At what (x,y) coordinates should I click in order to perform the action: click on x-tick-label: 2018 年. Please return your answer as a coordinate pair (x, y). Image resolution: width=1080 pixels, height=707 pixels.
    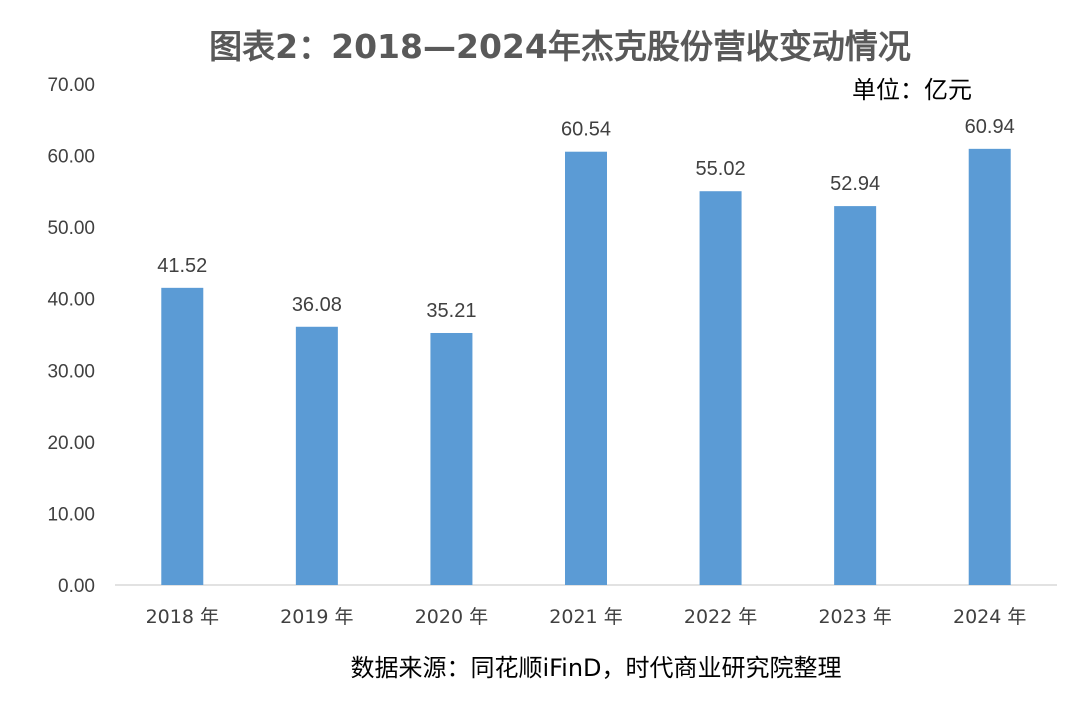
    Looking at the image, I should click on (182, 617).